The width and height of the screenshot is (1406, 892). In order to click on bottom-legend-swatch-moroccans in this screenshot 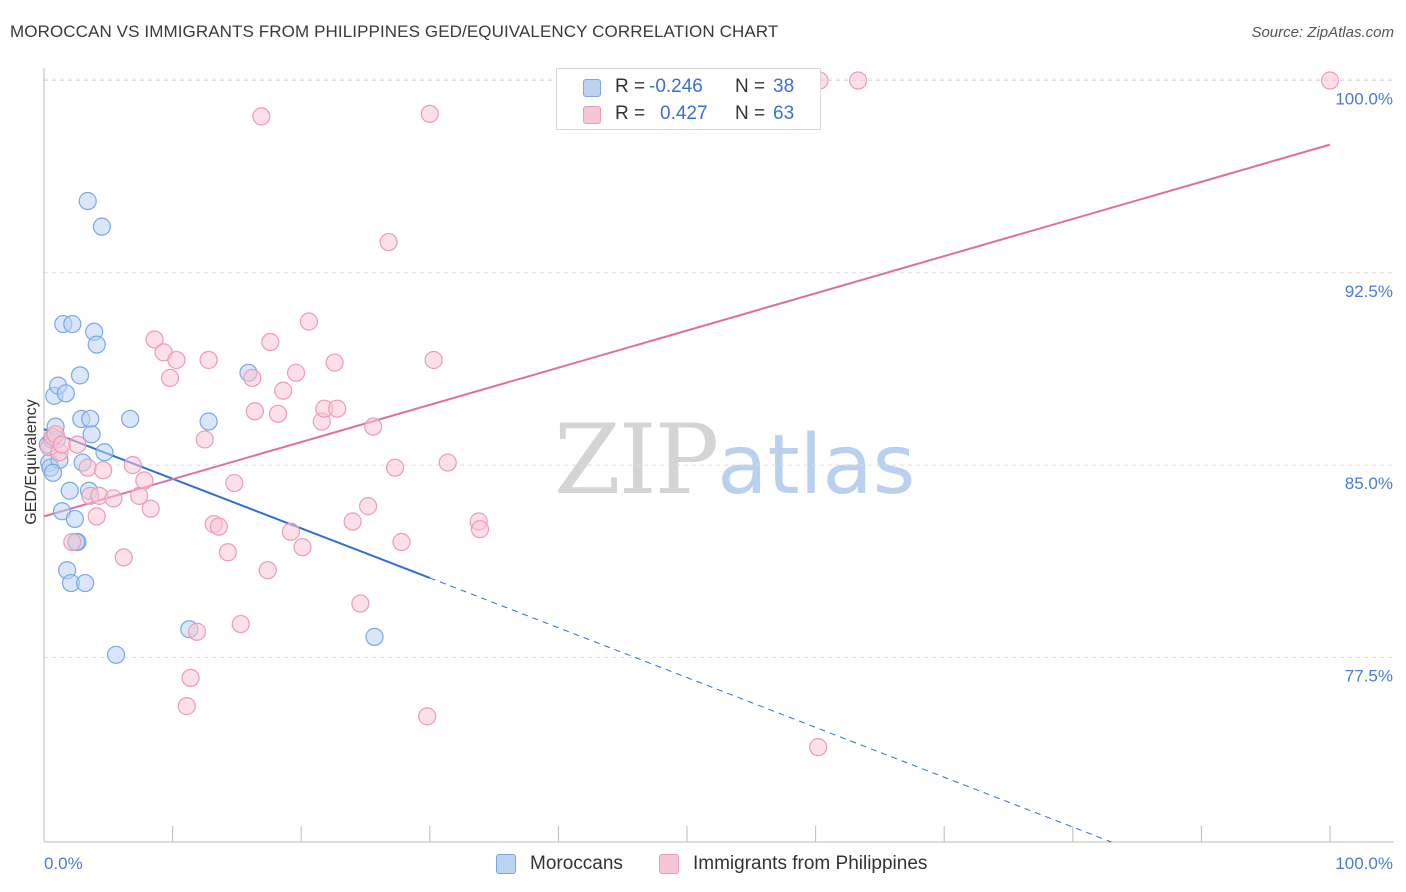, I will do `click(506, 864)`.